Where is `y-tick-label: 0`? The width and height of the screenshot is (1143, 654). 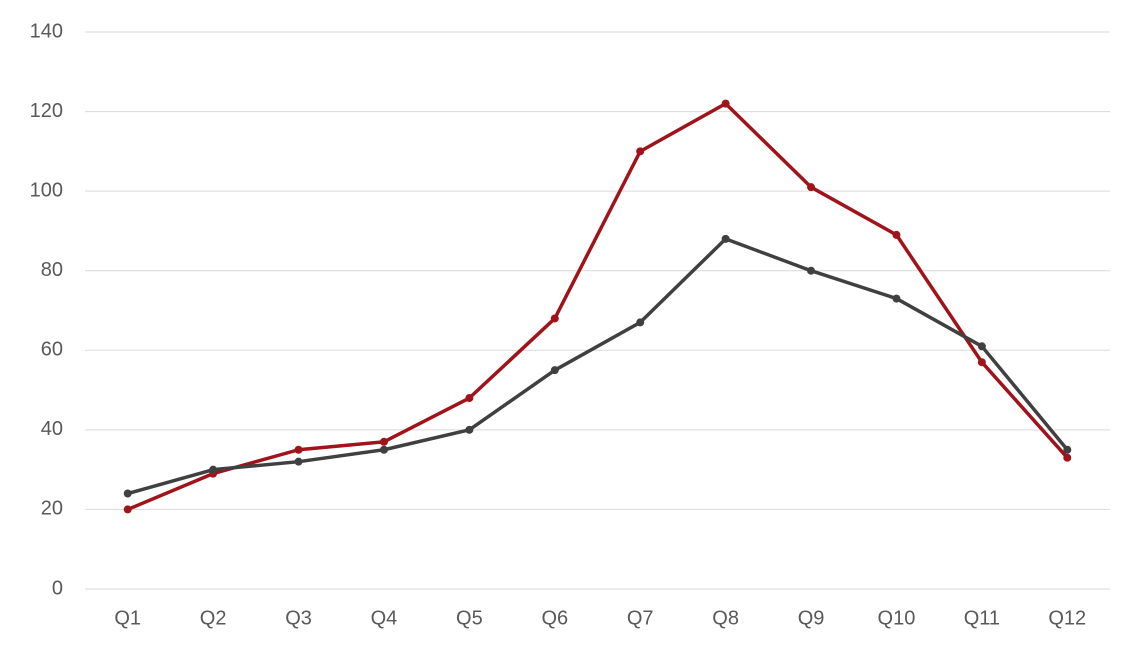
y-tick-label: 0 is located at coordinates (57, 588).